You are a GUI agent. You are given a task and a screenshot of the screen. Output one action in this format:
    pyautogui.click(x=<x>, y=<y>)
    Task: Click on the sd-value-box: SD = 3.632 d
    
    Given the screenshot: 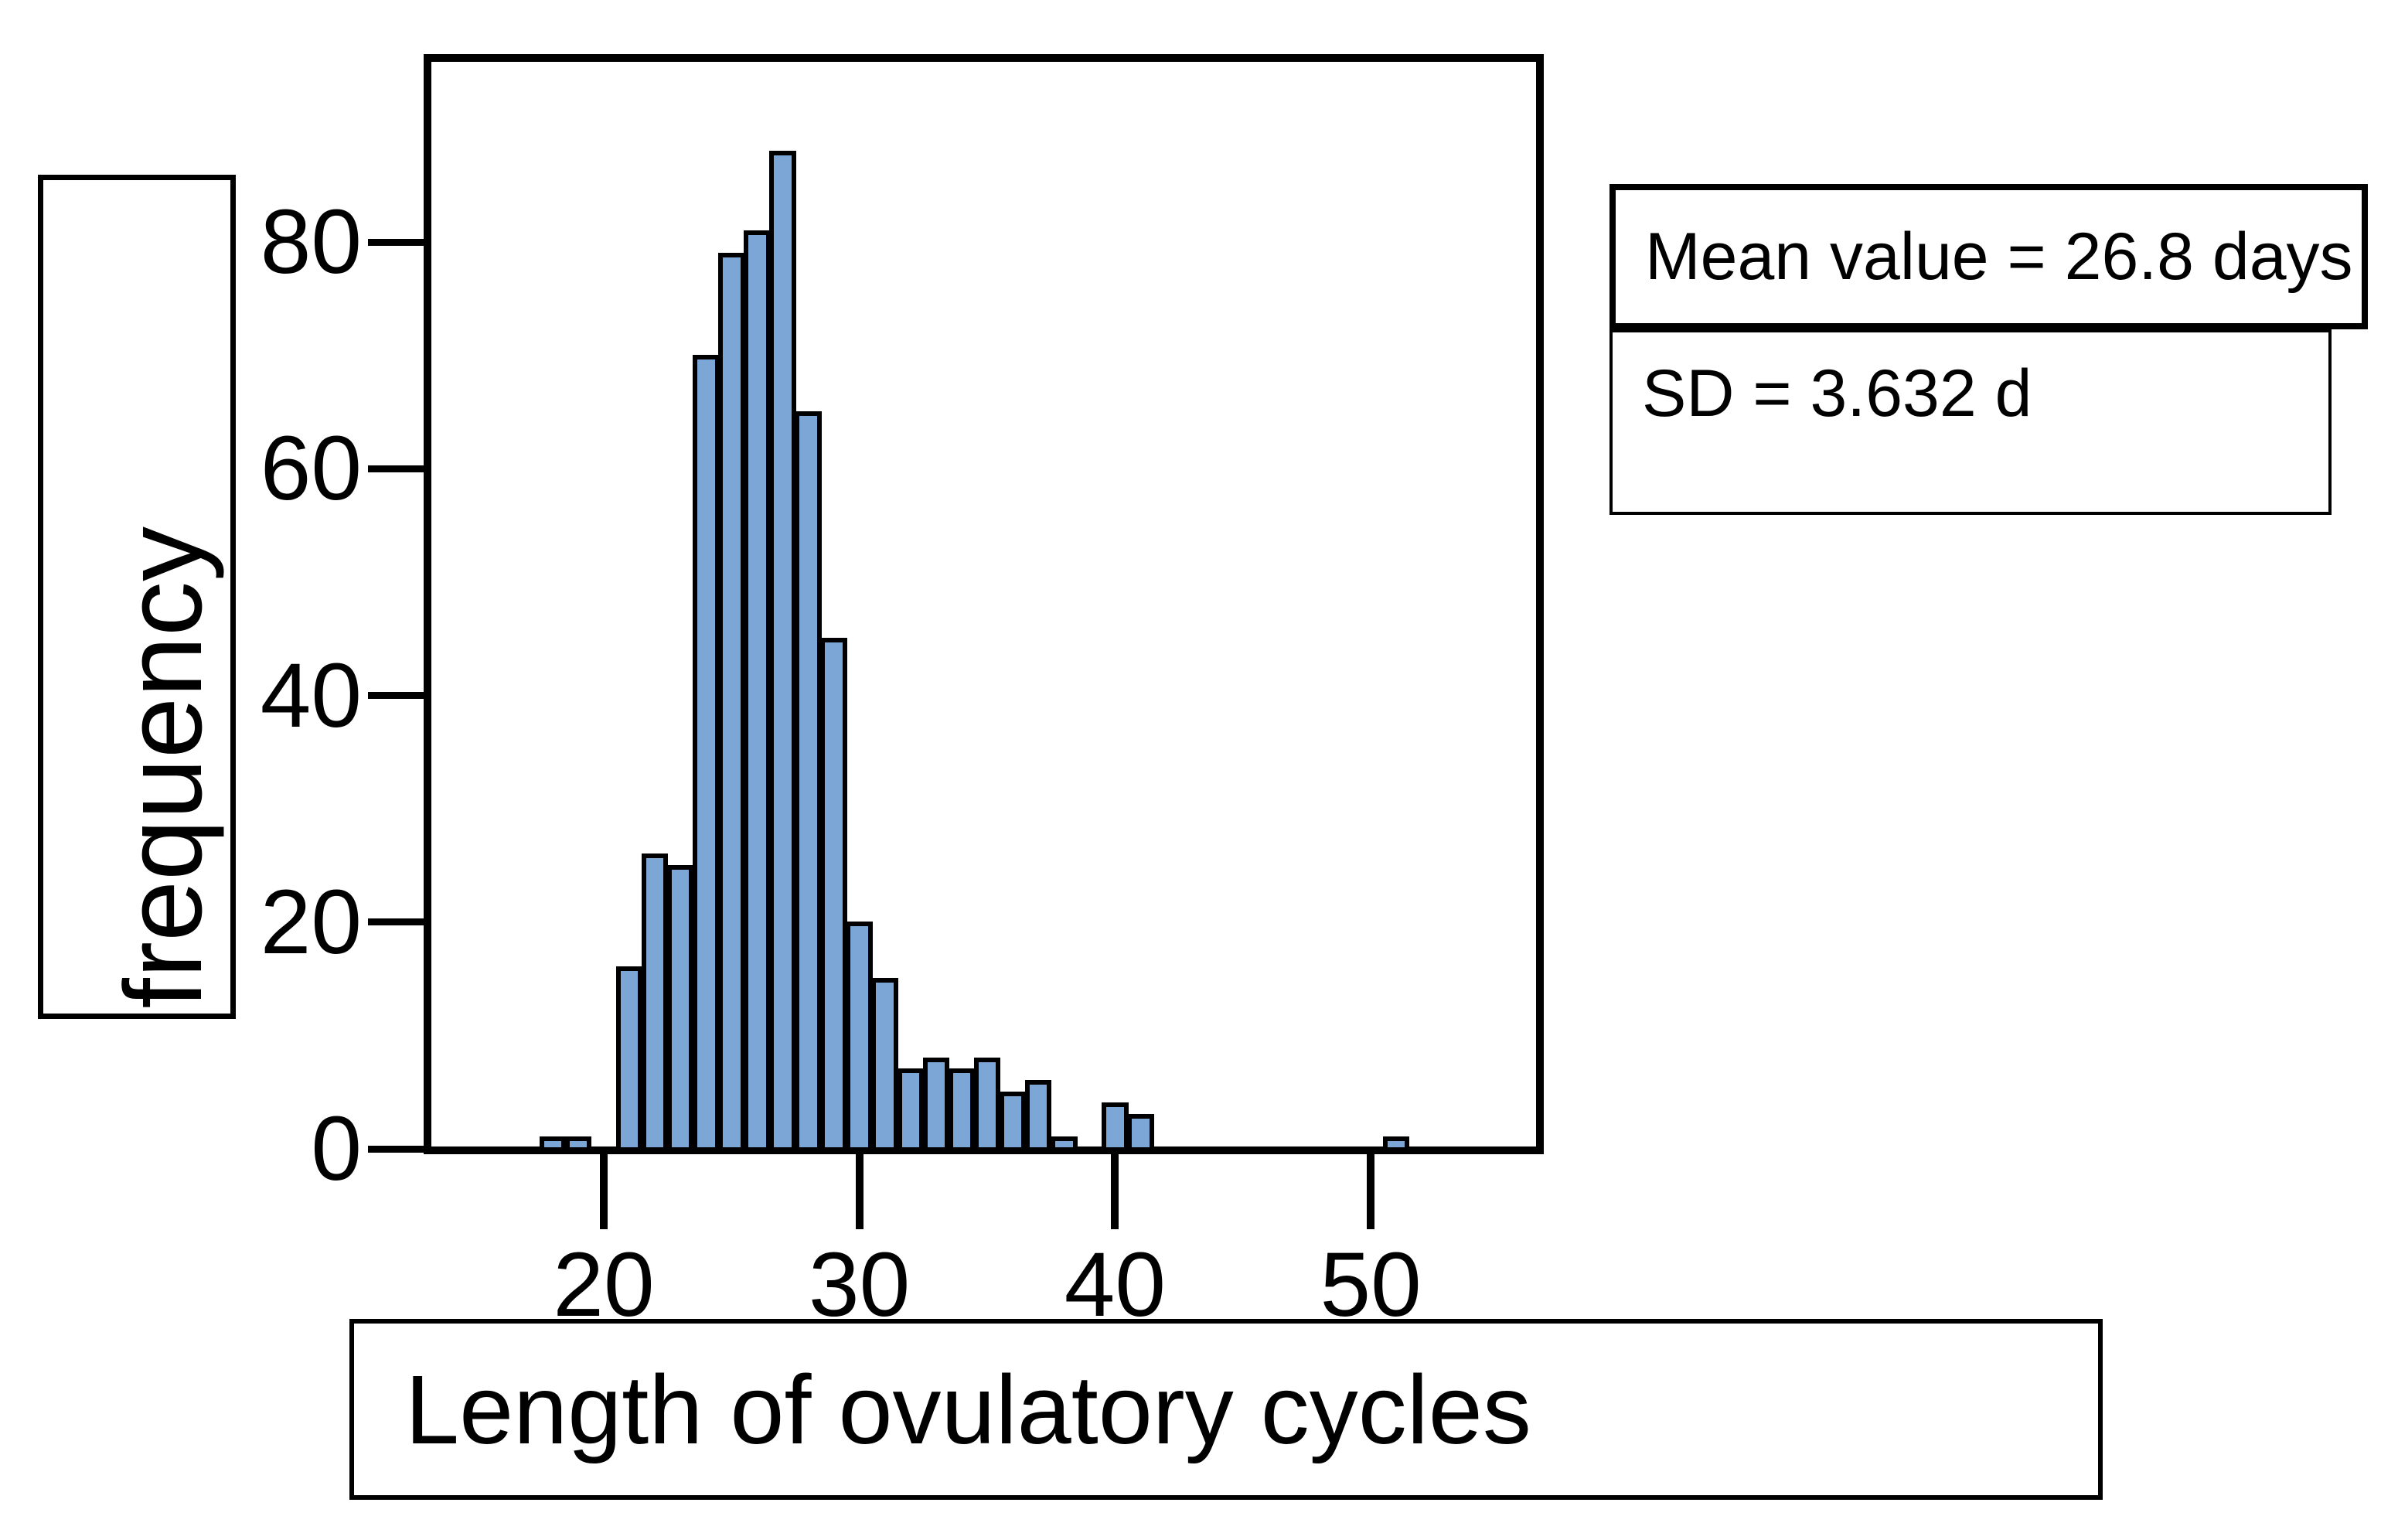 What is the action you would take?
    pyautogui.click(x=1970, y=422)
    